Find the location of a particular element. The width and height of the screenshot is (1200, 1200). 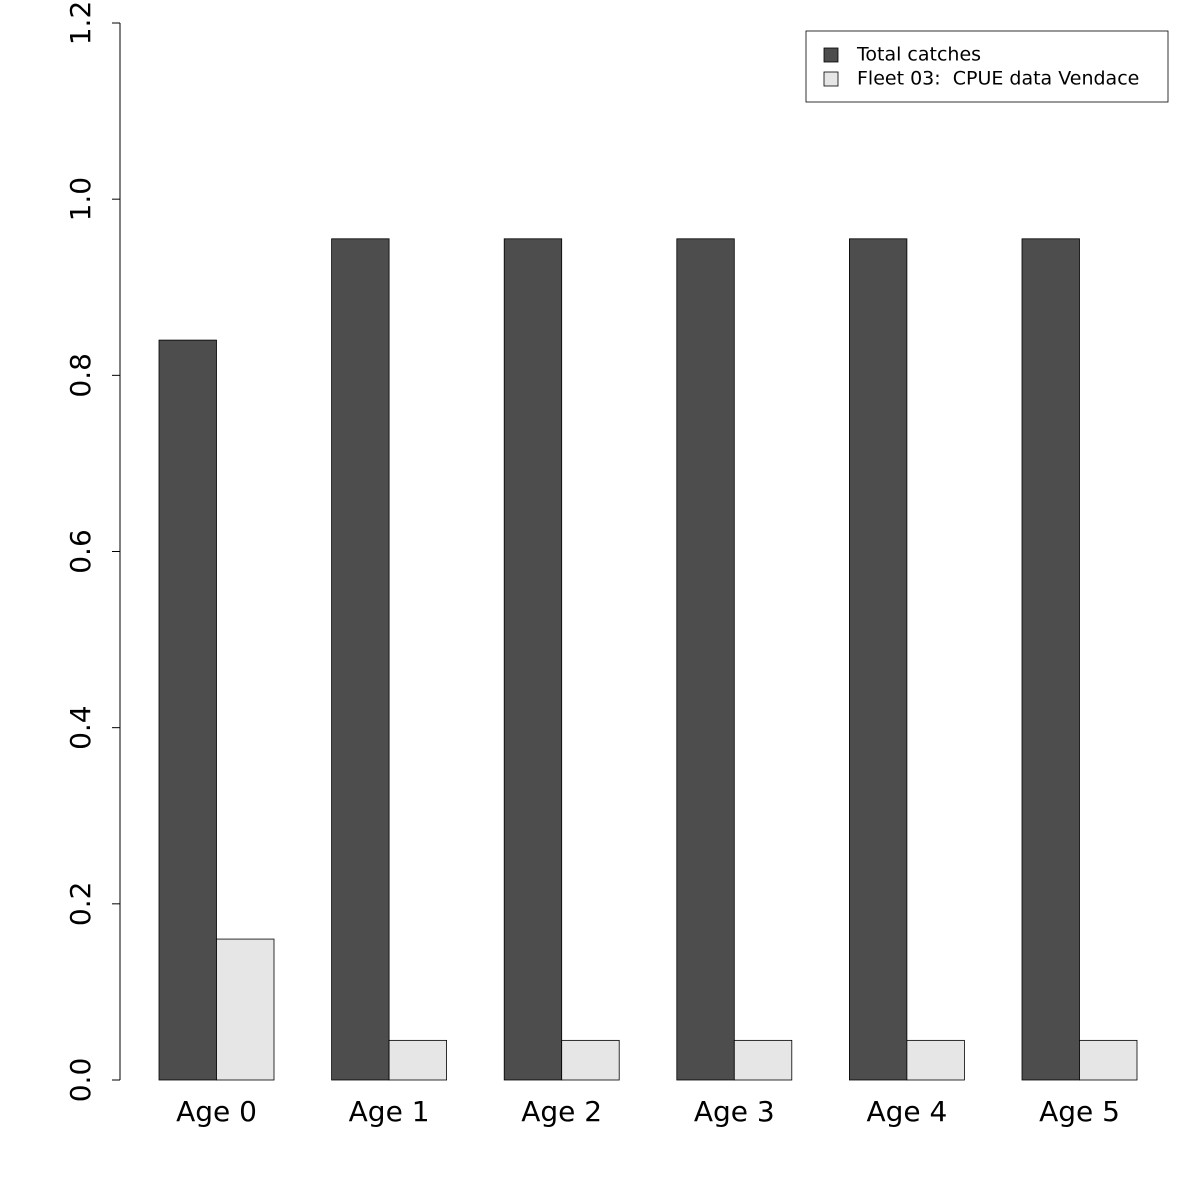

x-tick-label: Age 4 is located at coordinates (906, 1111).